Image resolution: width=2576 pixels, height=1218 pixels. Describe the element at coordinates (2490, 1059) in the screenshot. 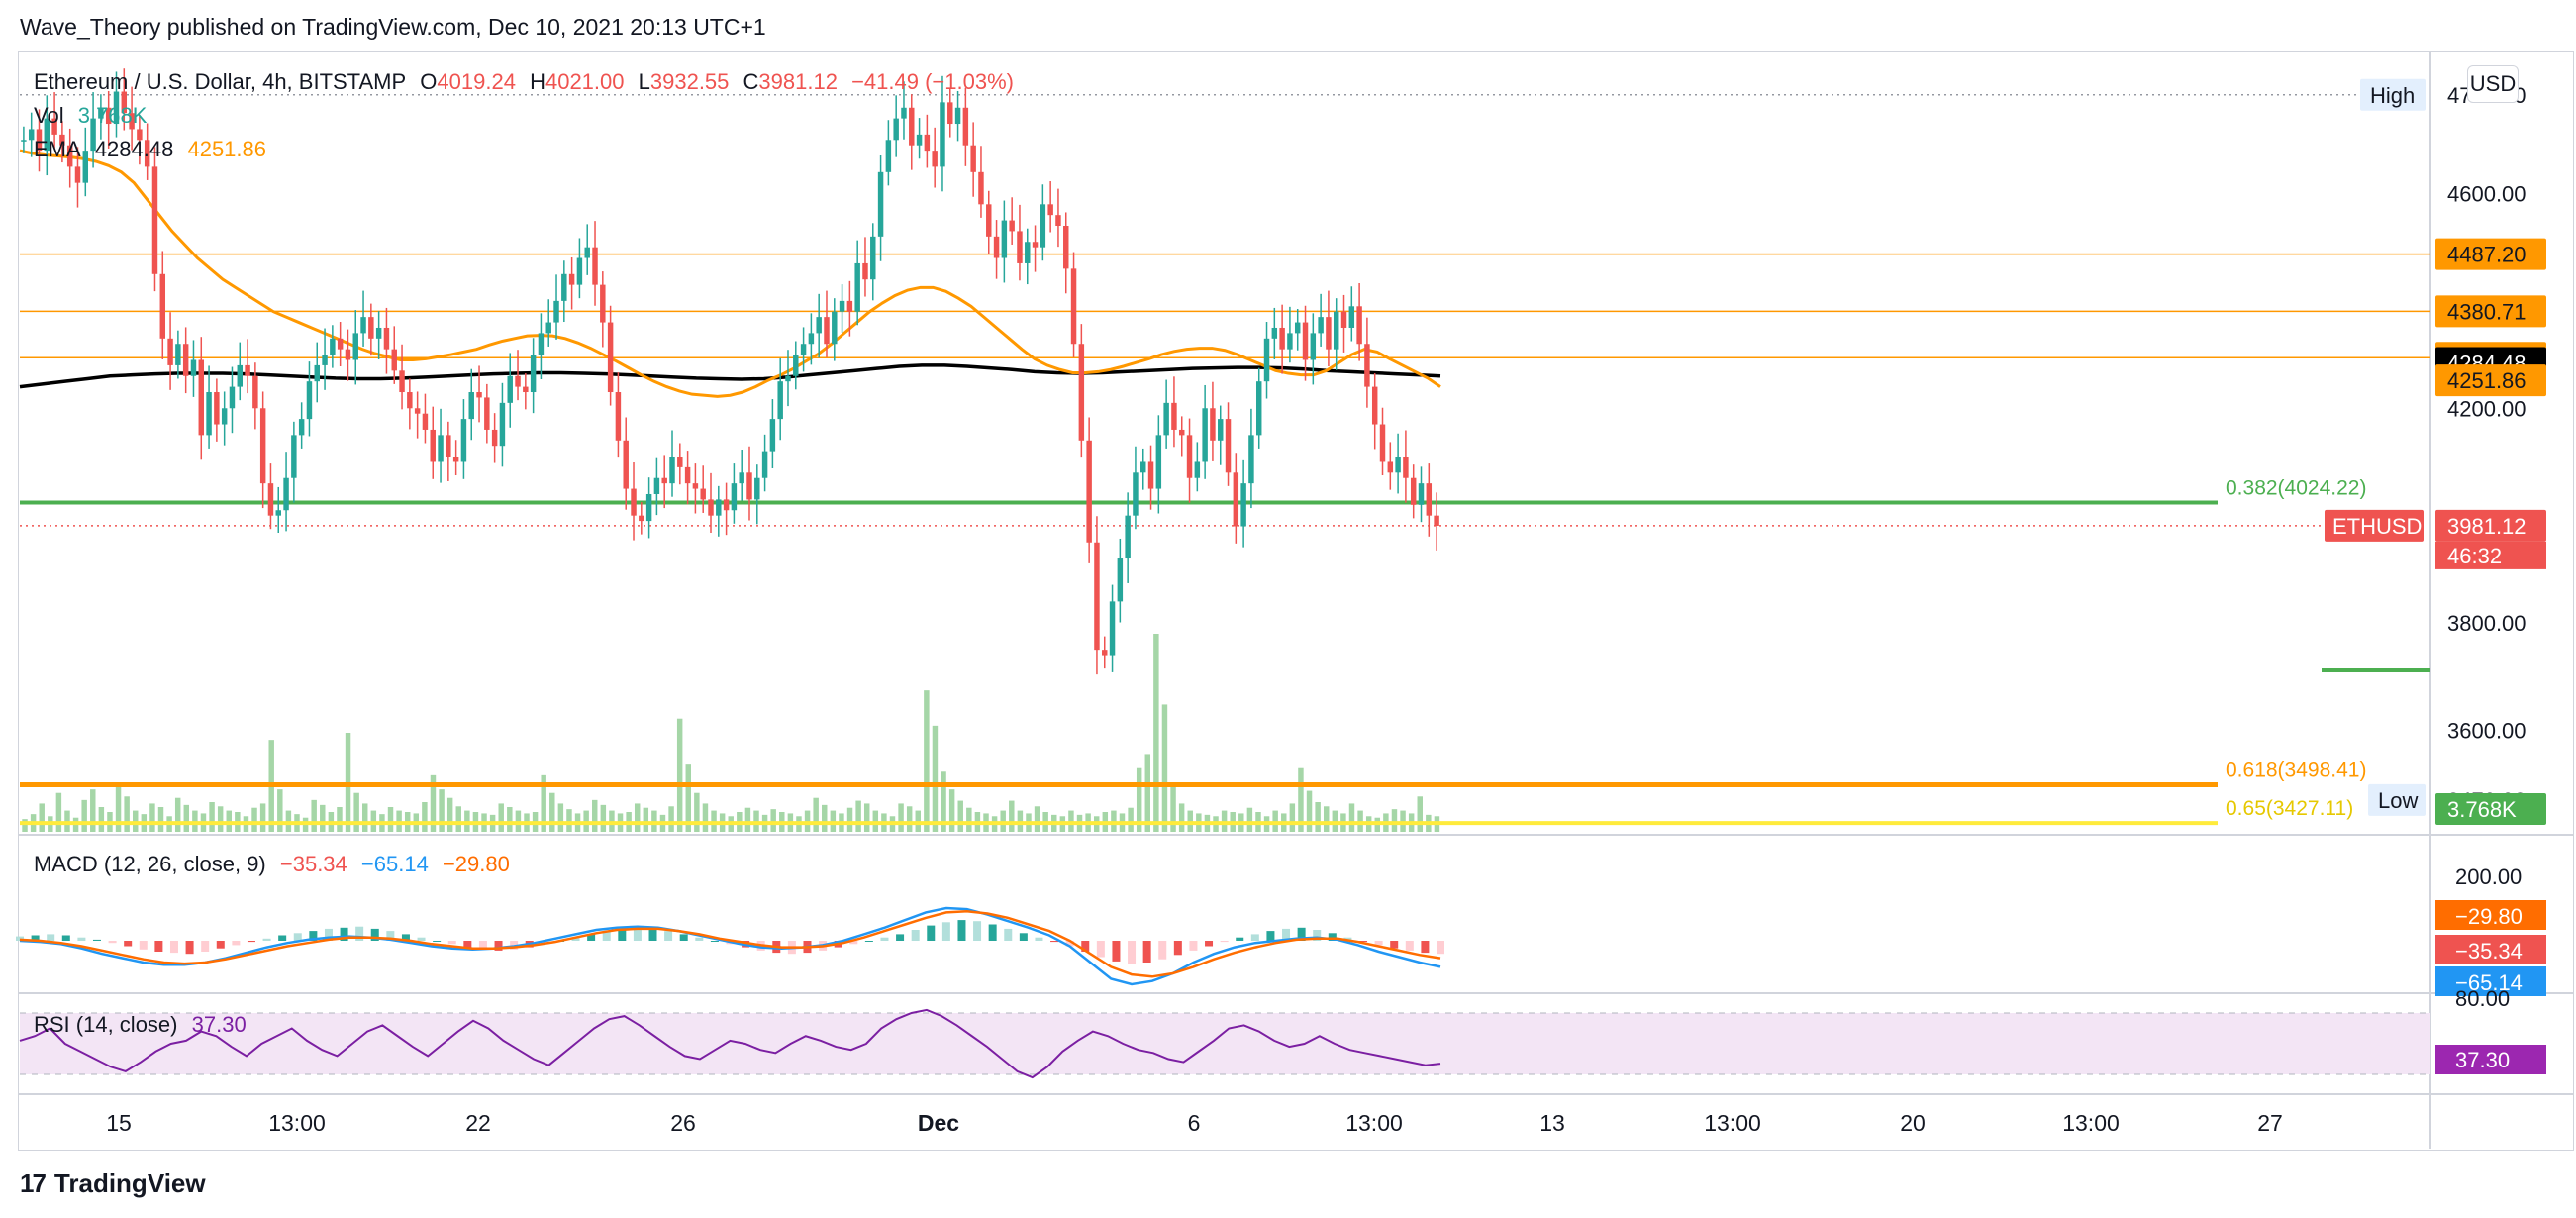

I see `rsi-badge-bg` at that location.